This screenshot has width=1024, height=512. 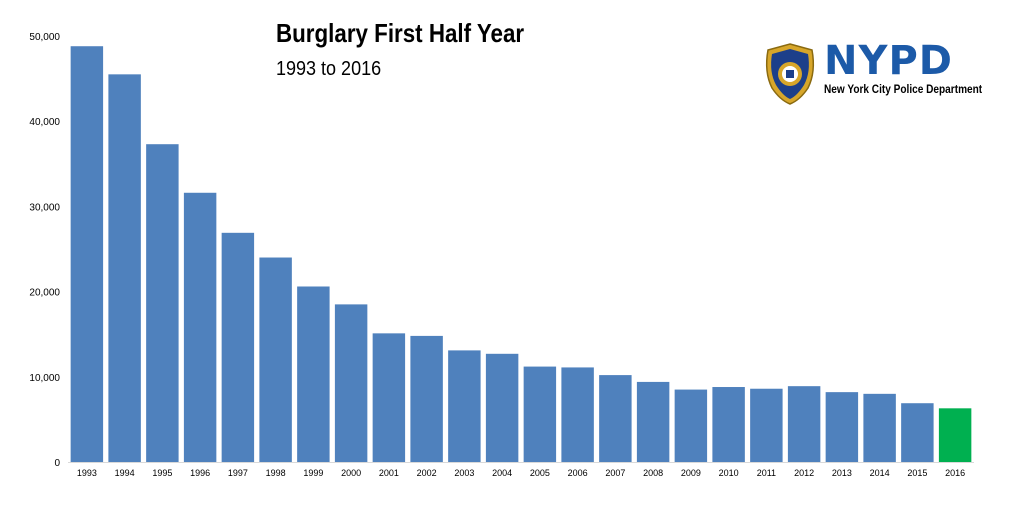 What do you see at coordinates (577, 414) in the screenshot?
I see `bar-2006` at bounding box center [577, 414].